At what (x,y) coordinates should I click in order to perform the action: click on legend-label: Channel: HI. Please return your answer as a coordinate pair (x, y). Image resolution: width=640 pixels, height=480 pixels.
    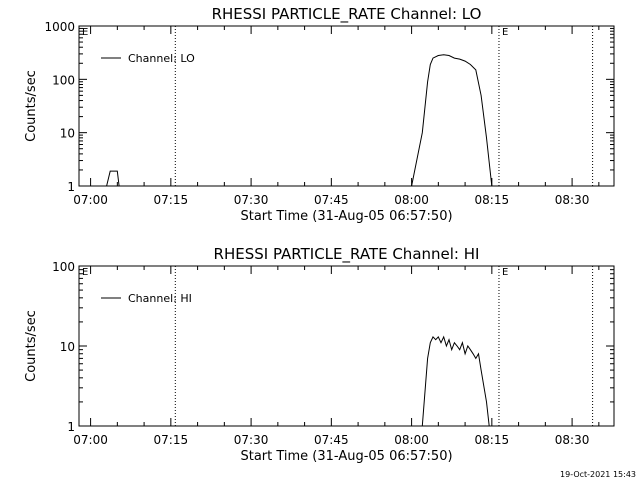
    Looking at the image, I should click on (160, 298).